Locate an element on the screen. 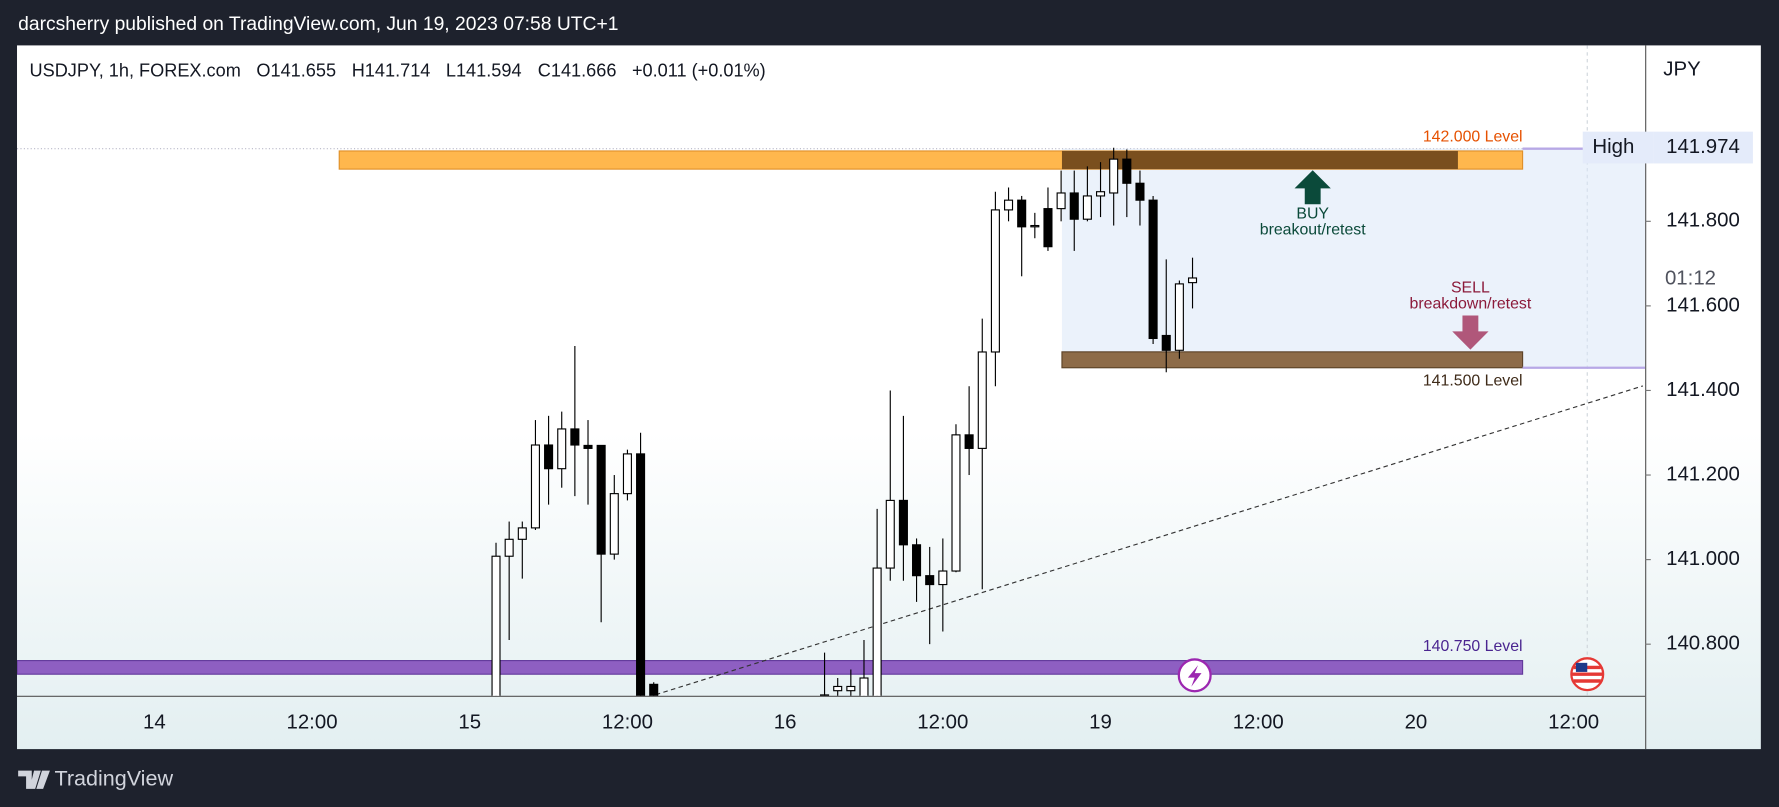 This screenshot has height=807, width=1779. high-value: 141.974 is located at coordinates (1703, 147).